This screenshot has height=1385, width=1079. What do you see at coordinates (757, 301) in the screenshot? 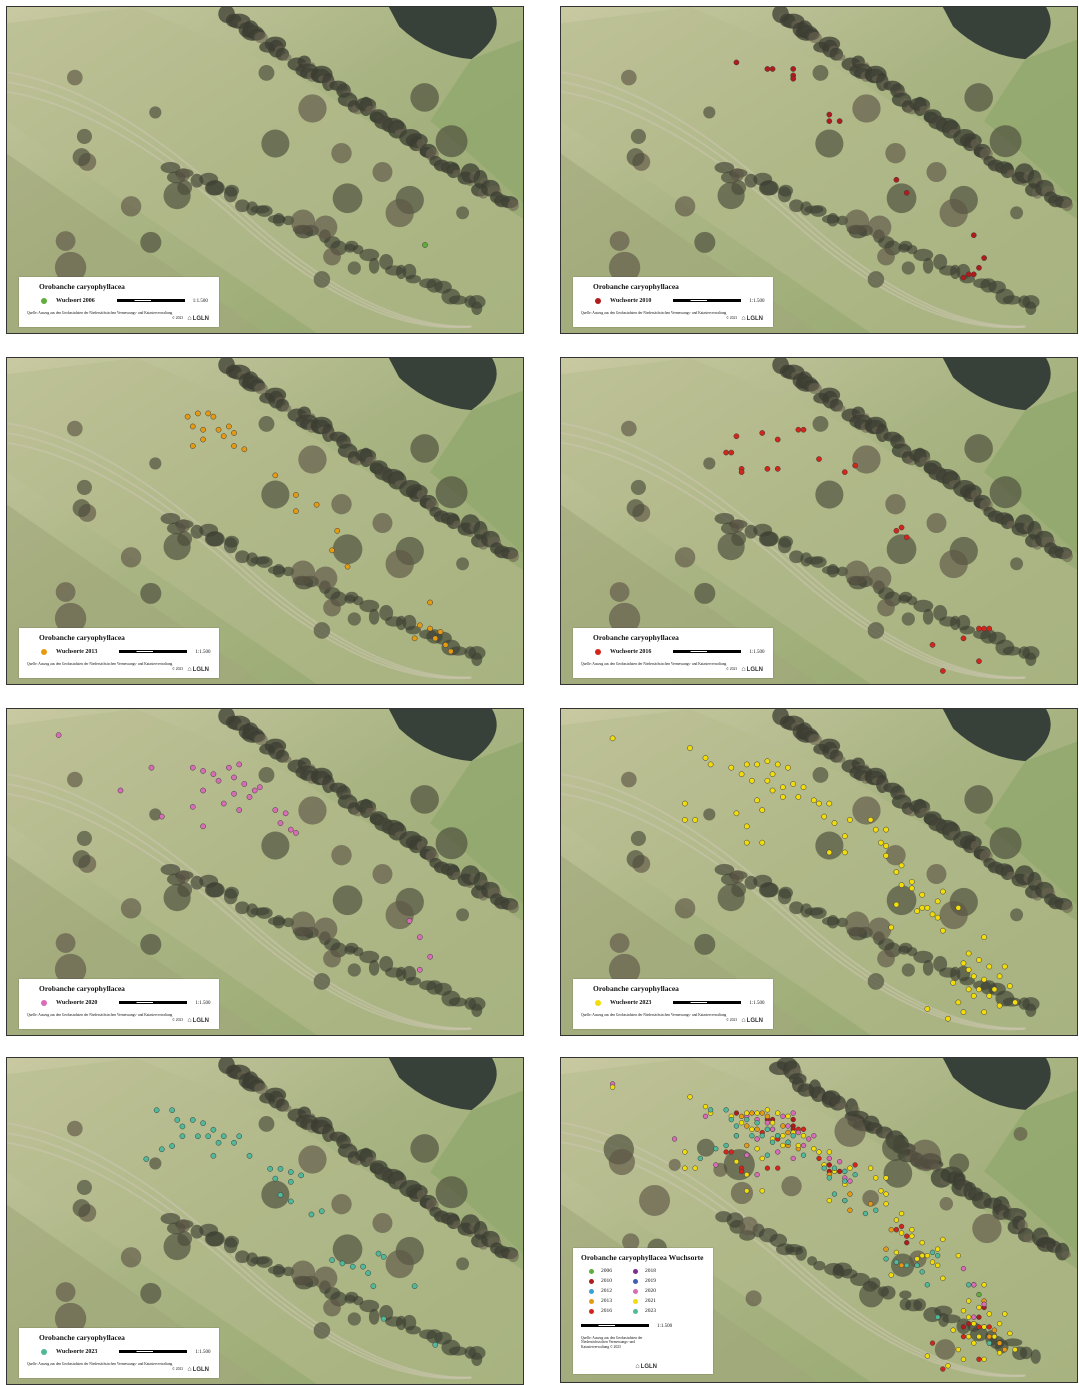
I see `scale-text: 1:1.500` at bounding box center [757, 301].